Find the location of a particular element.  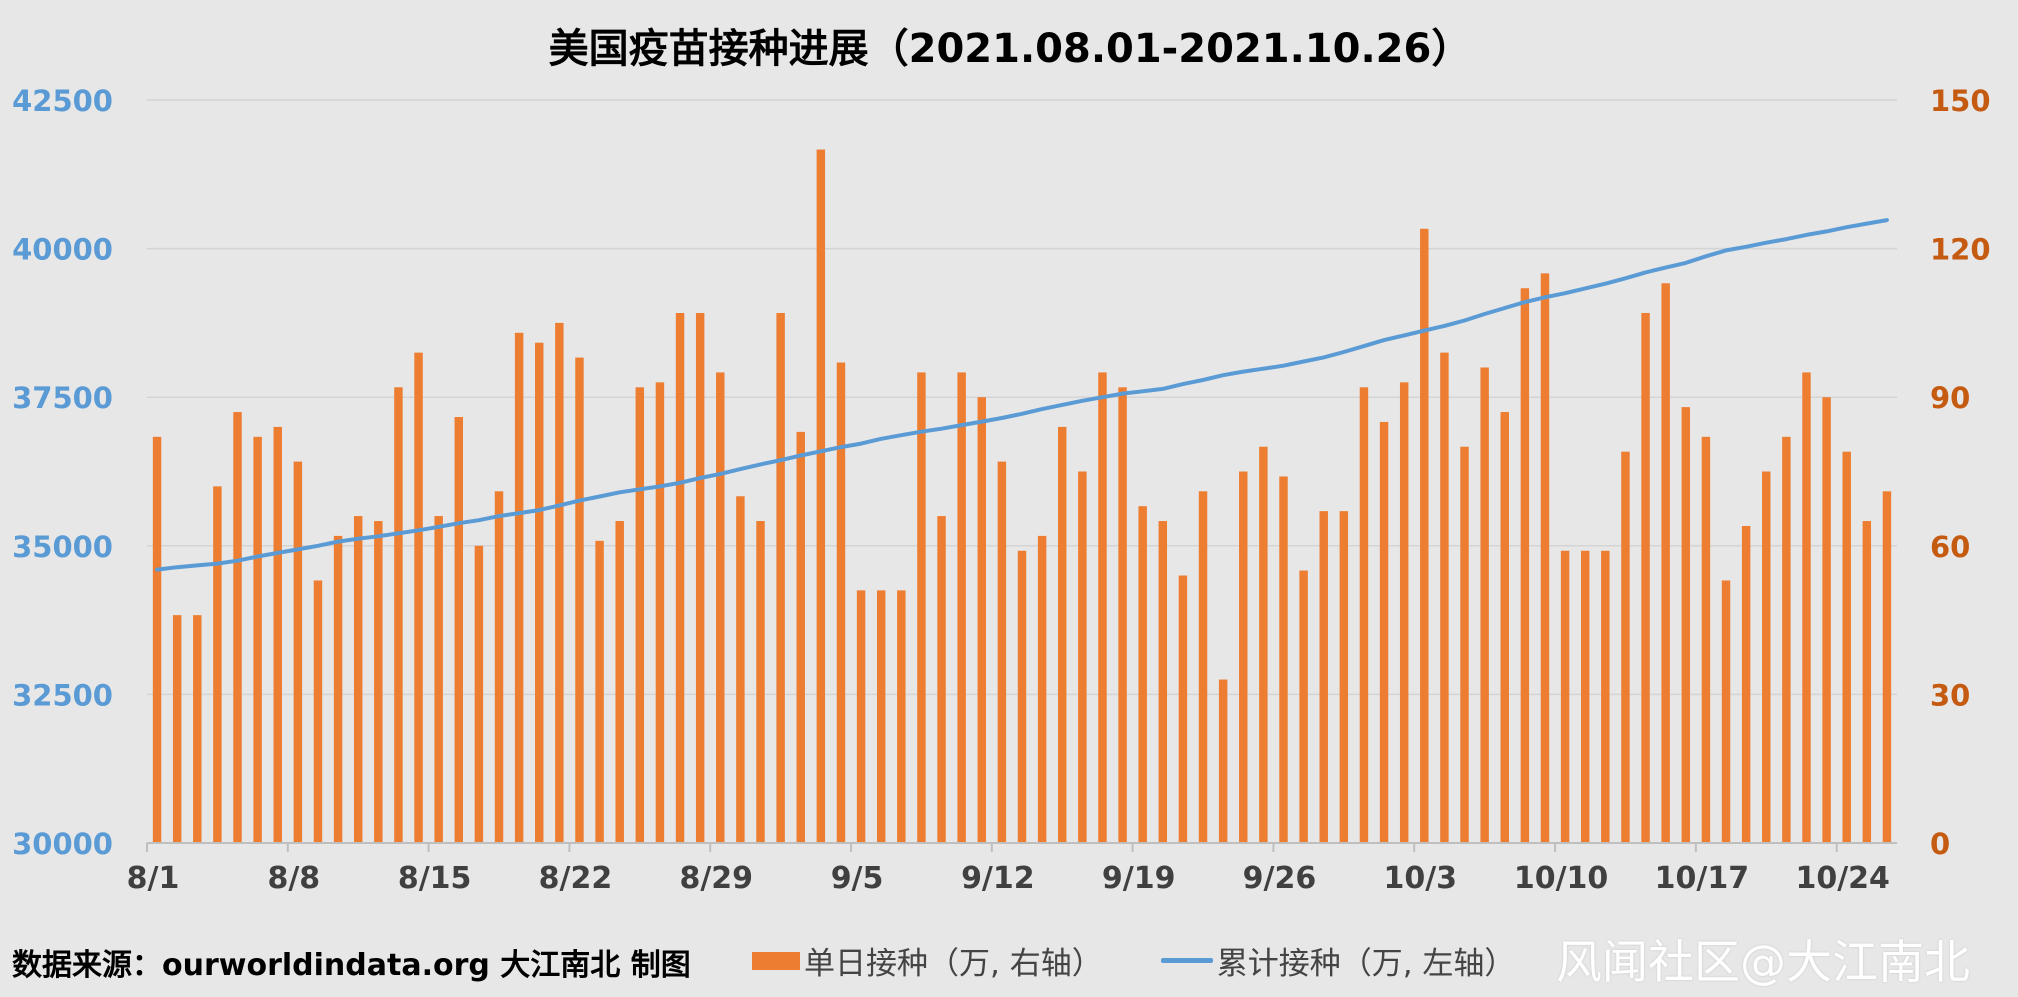

right-axis-label: 150 is located at coordinates (1960, 101).